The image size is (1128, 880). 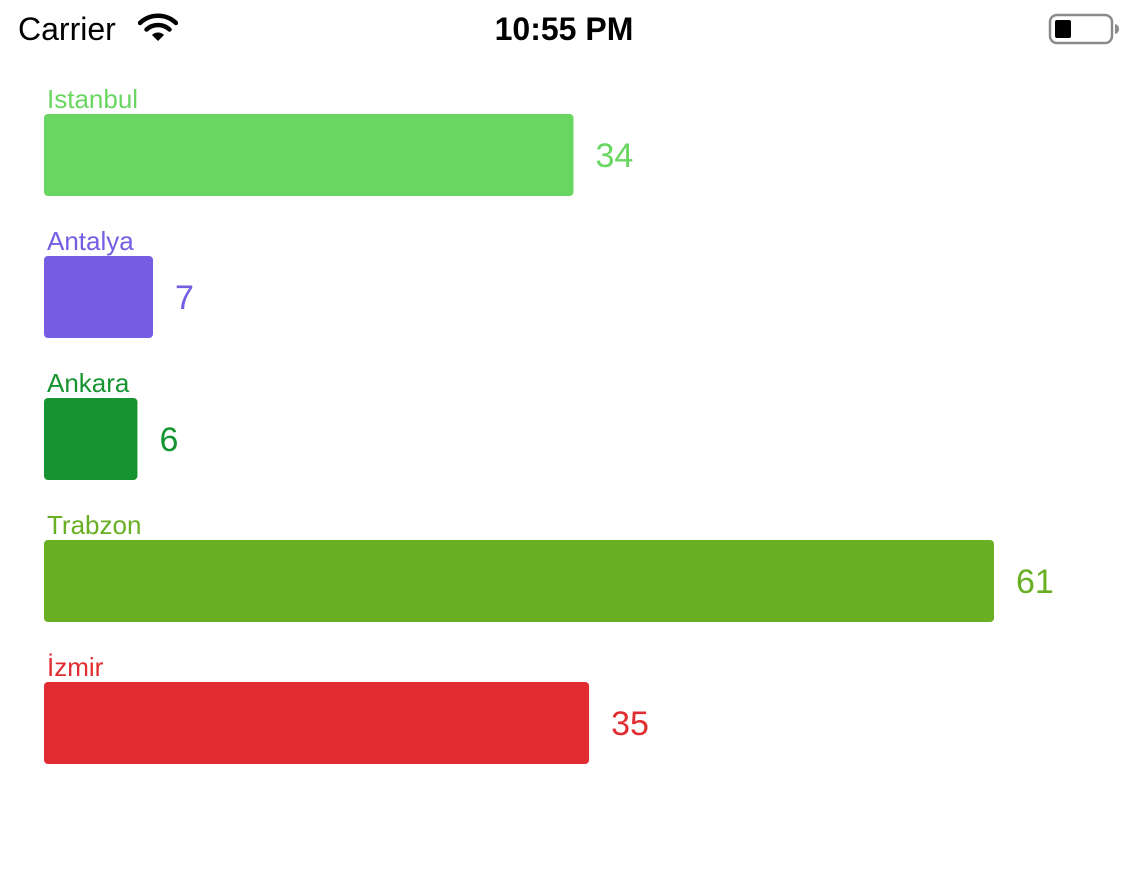 I want to click on value-label-trabzon: 61, so click(x=1035, y=582).